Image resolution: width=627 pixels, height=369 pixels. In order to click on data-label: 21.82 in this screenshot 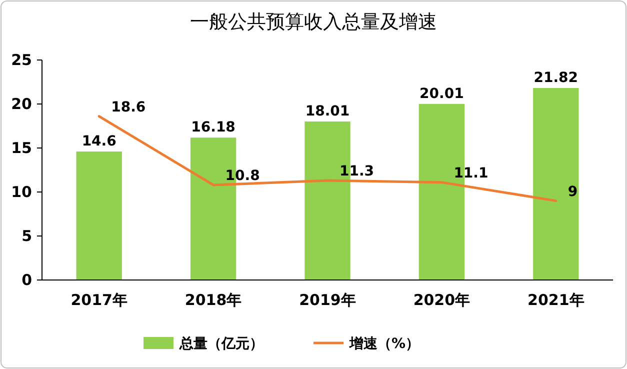, I will do `click(556, 78)`.